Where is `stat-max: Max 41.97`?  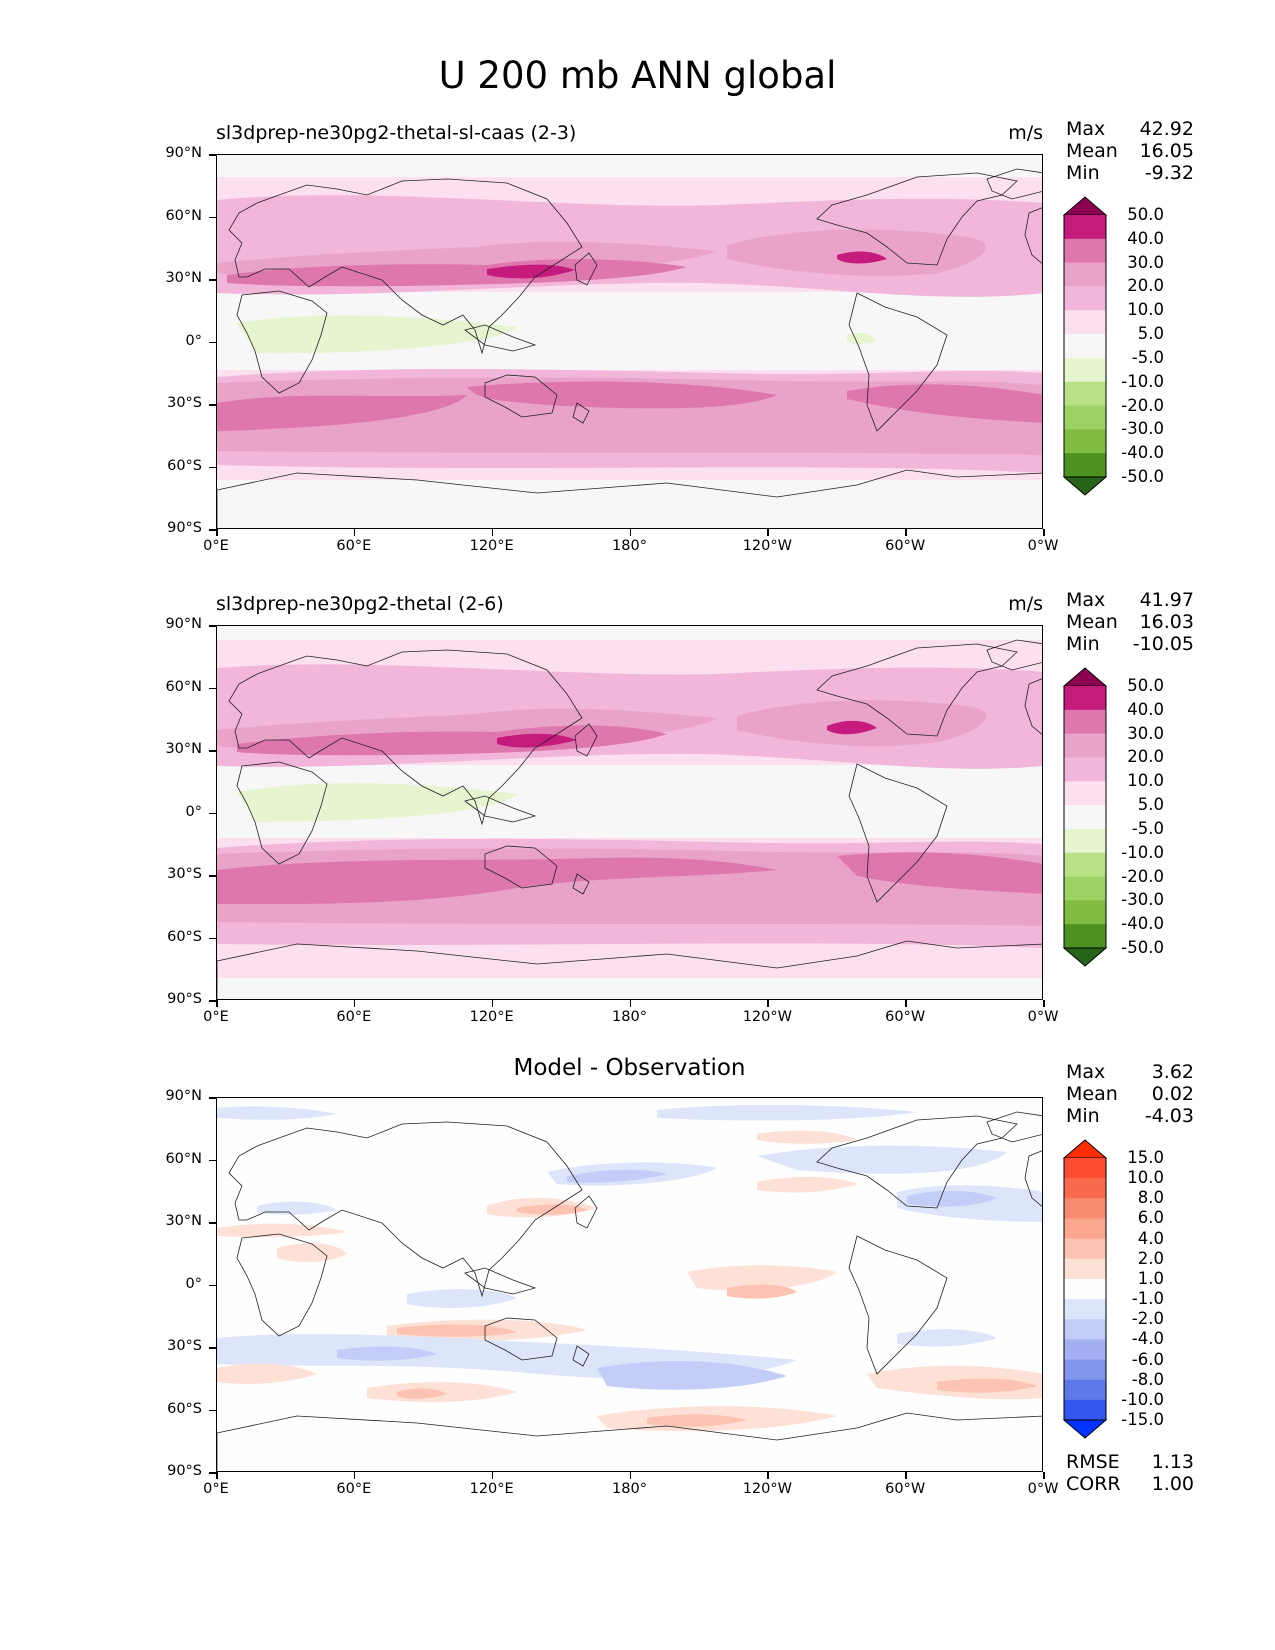 stat-max: Max 41.97 is located at coordinates (1130, 600).